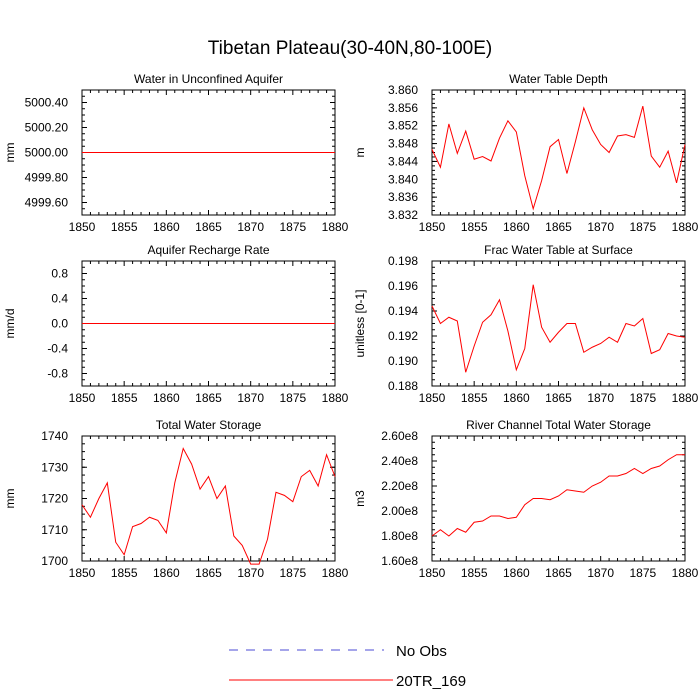  I want to click on y-tick-label: 1.60e8, so click(399, 561).